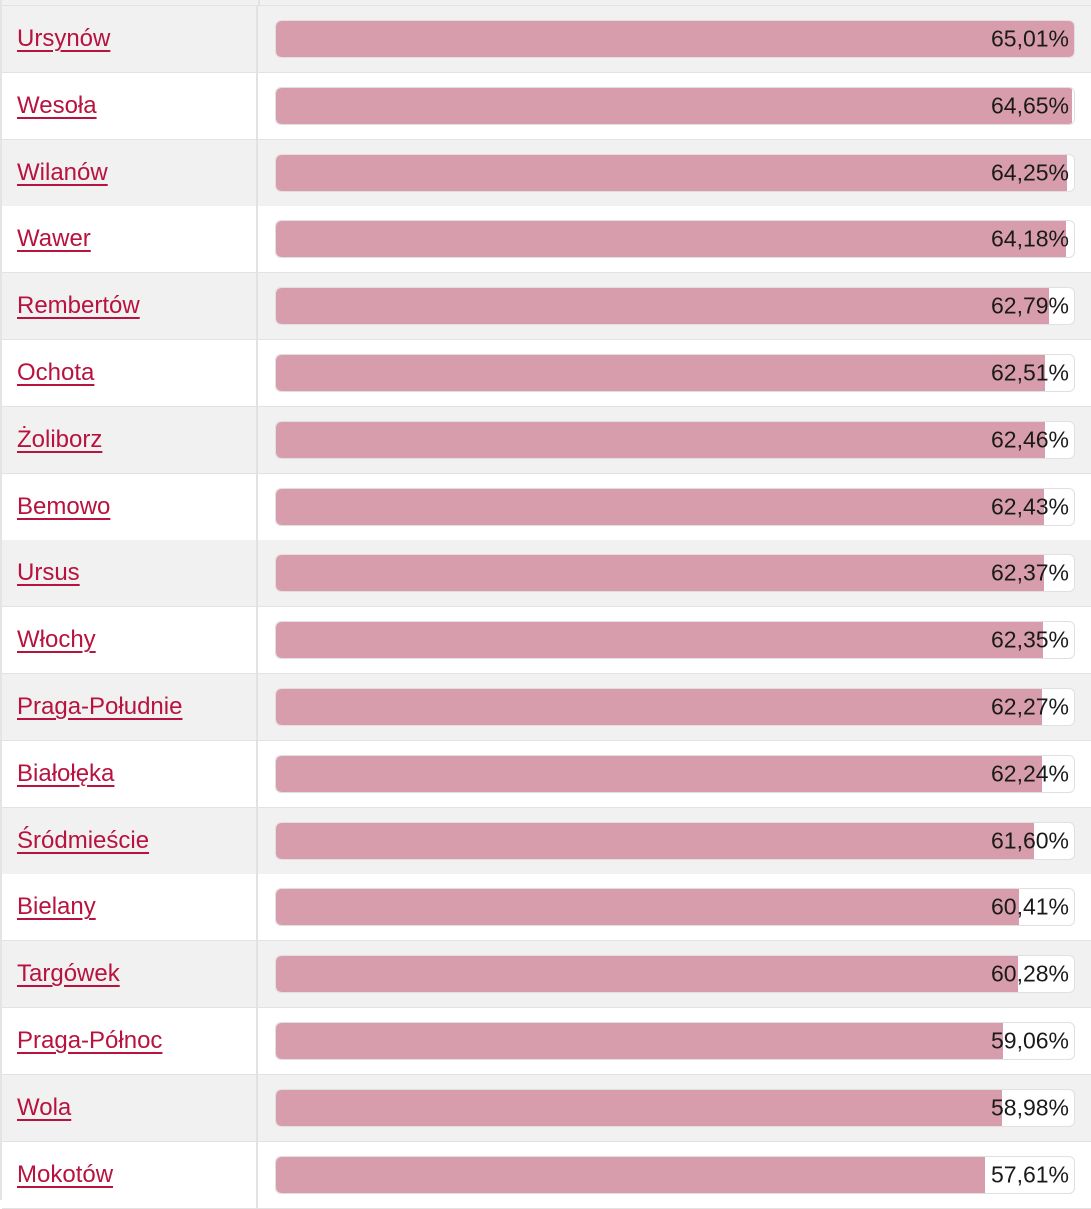 Image resolution: width=1091 pixels, height=1209 pixels. I want to click on bar-track: 62,46%, so click(675, 439).